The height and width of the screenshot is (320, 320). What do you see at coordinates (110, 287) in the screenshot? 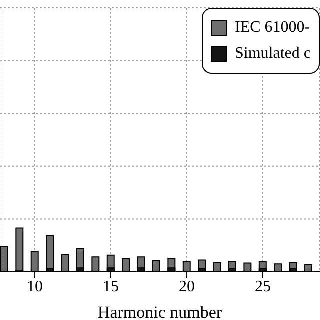
I see `x-tick-label: 15` at bounding box center [110, 287].